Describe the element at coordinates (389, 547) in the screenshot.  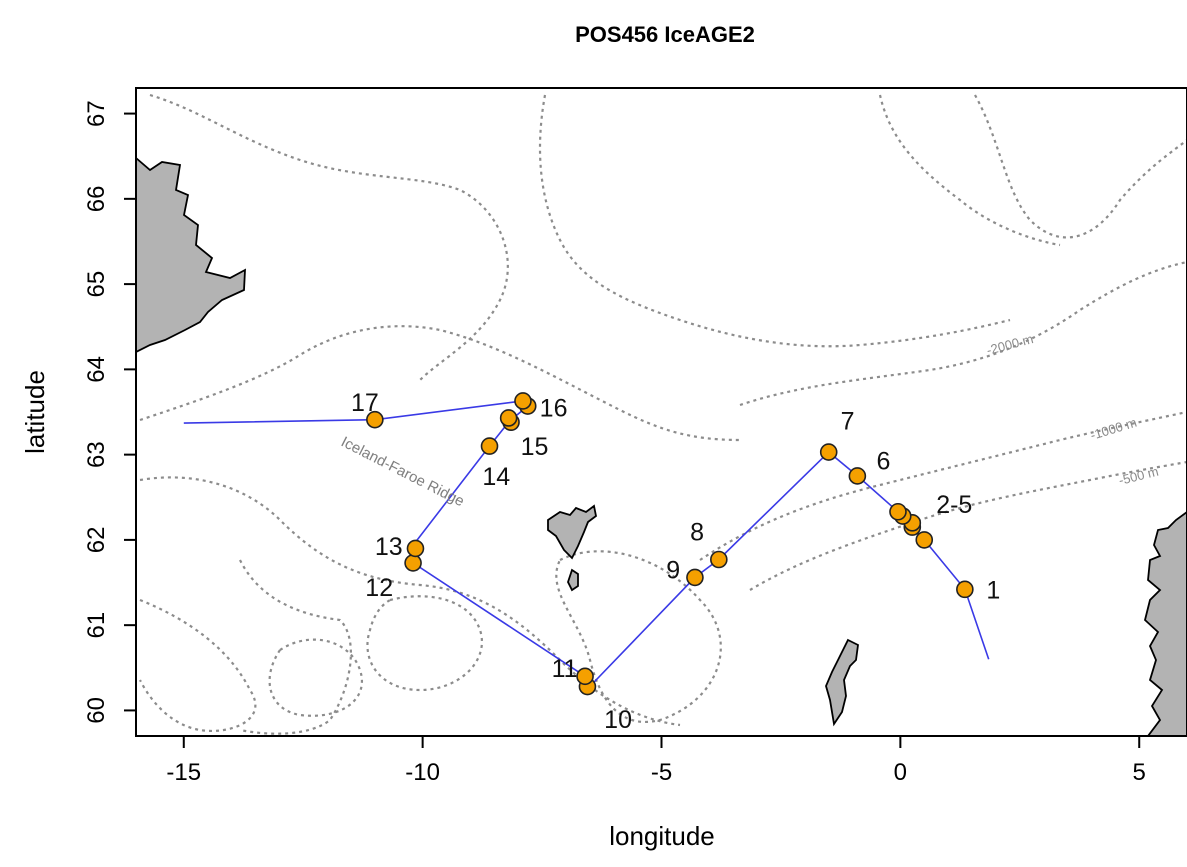
I see `station-label-13: 13` at that location.